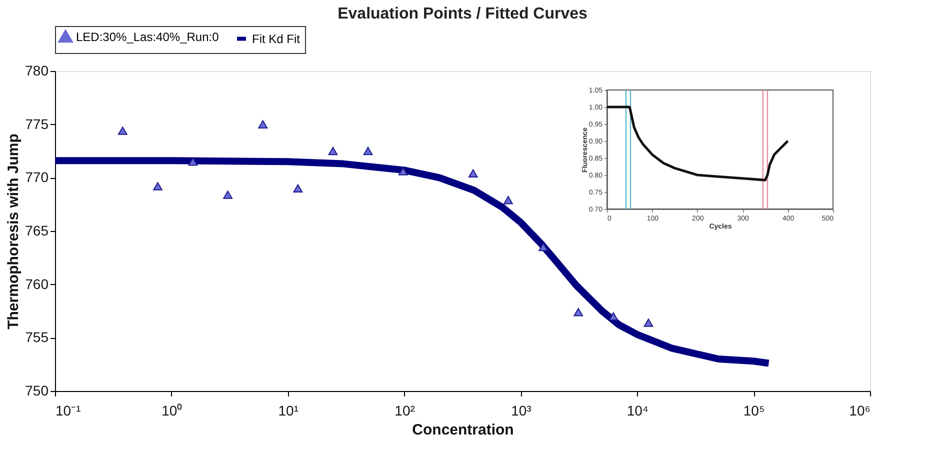  I want to click on y-tick-label: 750, so click(37, 390).